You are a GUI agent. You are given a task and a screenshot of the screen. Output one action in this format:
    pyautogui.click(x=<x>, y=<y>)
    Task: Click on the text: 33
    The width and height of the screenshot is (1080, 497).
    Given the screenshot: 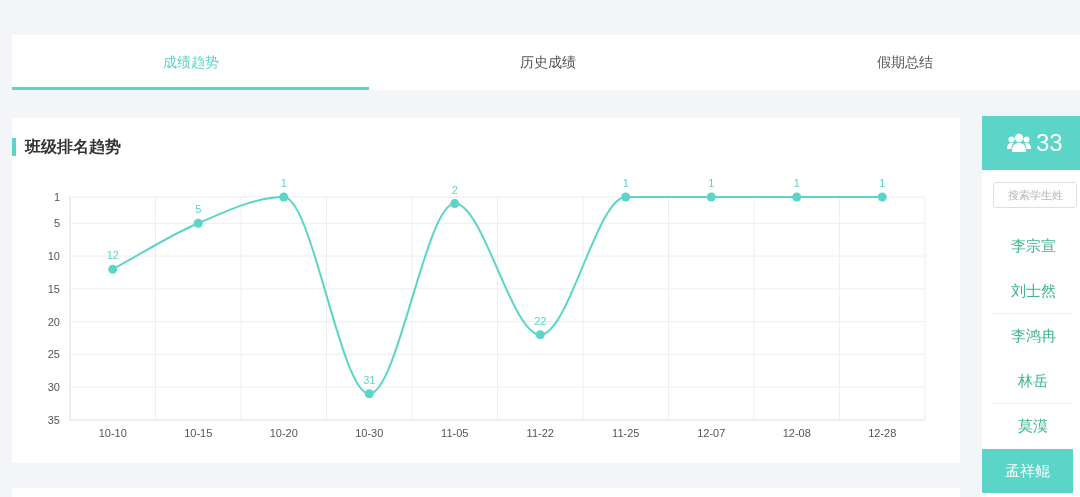 What is the action you would take?
    pyautogui.click(x=1049, y=142)
    